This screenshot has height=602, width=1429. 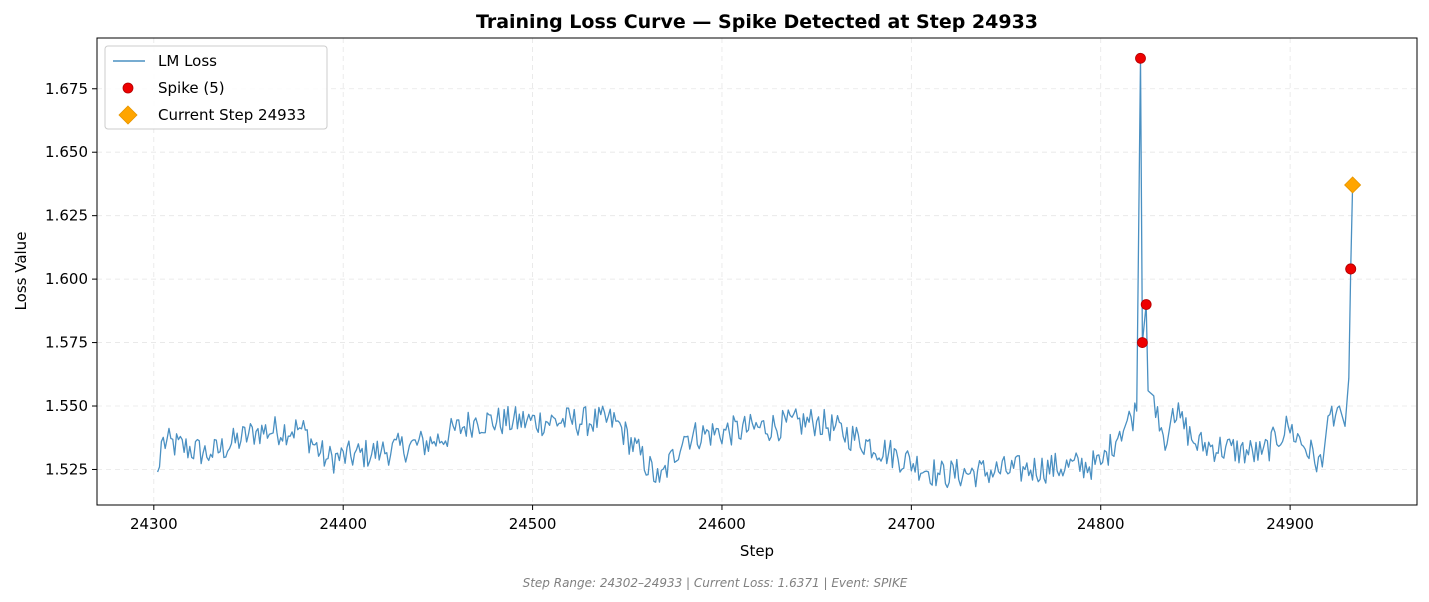 I want to click on x-tick-label: 24900, so click(x=1290, y=524).